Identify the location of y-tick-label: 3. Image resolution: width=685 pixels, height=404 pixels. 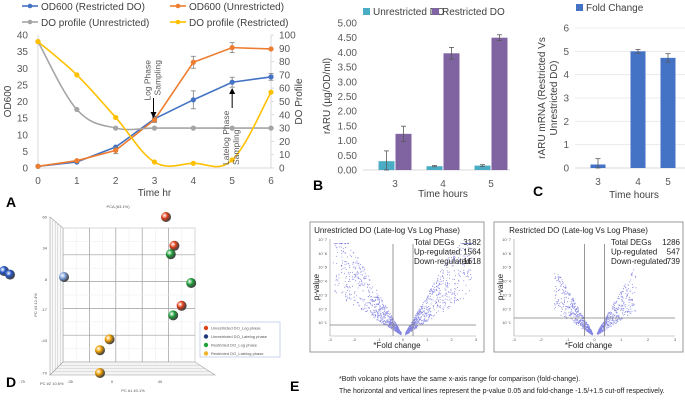
(566, 99).